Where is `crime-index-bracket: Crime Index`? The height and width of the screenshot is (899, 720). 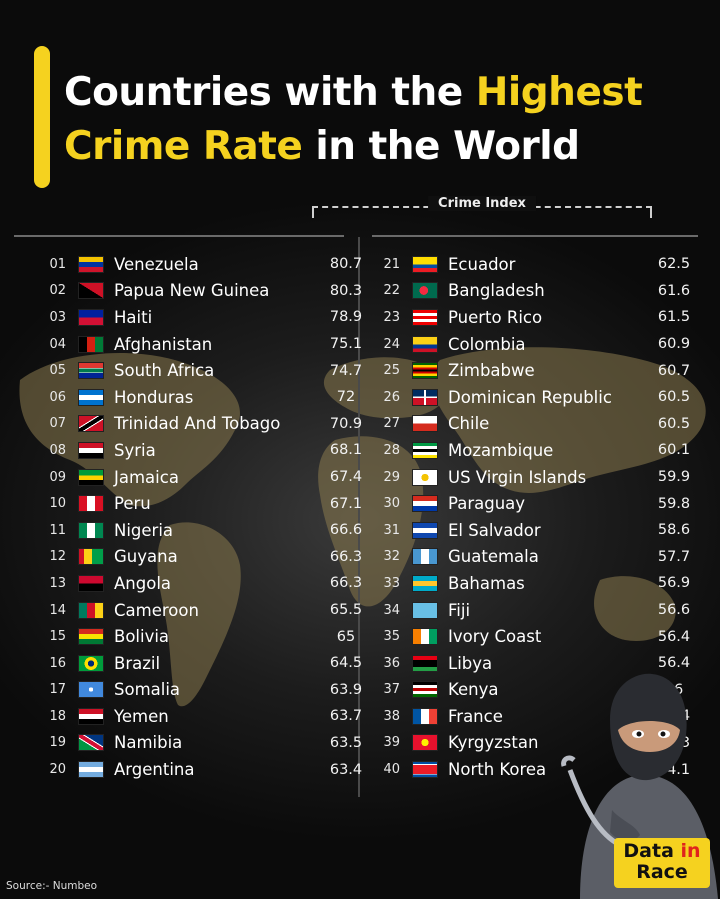 crime-index-bracket: Crime Index is located at coordinates (482, 214).